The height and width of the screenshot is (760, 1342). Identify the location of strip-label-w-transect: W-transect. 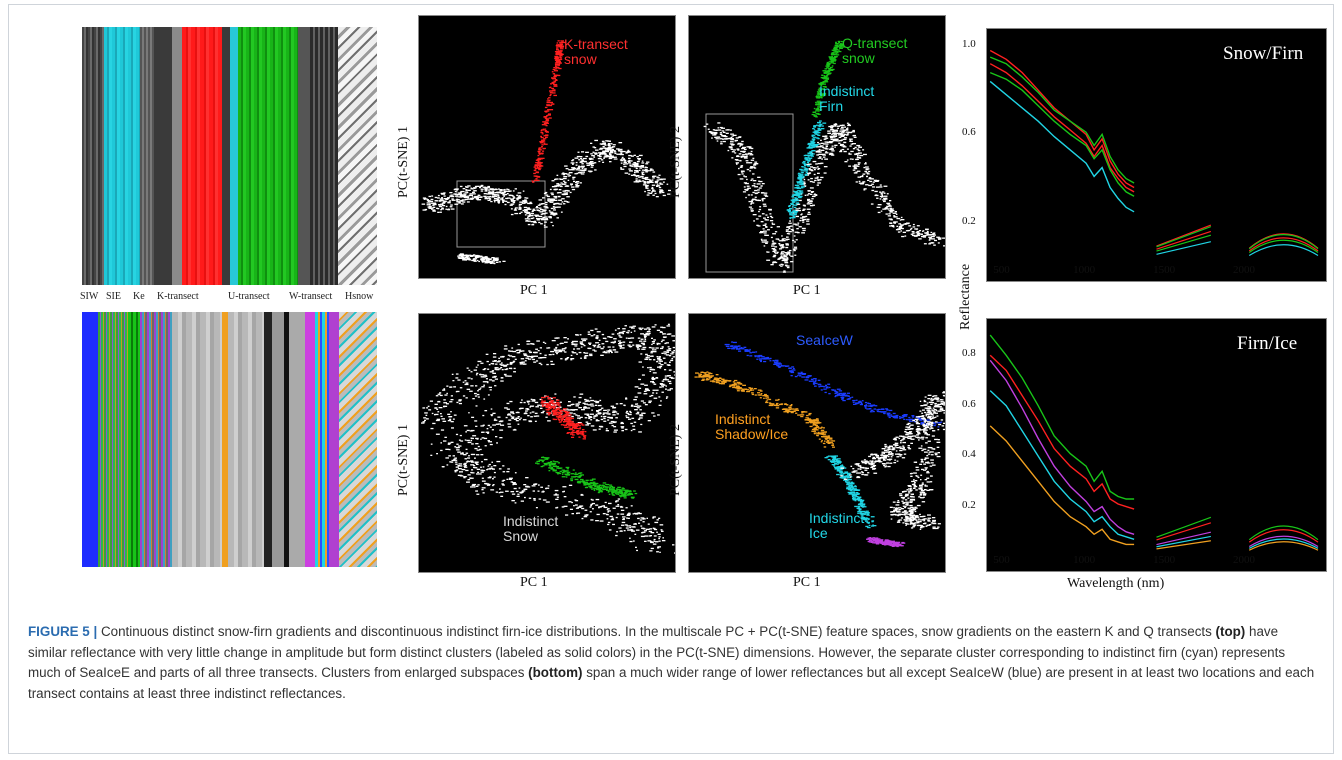
(311, 296).